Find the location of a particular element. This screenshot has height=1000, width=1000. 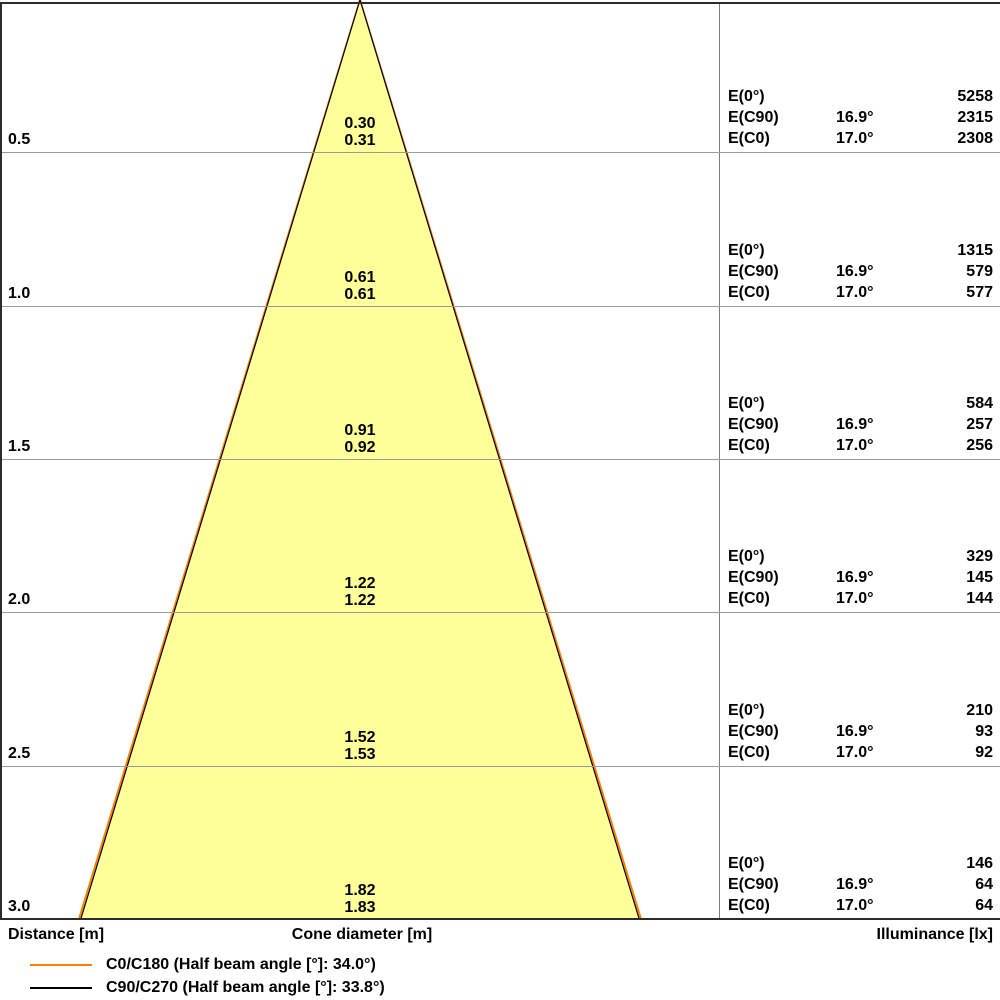

illuminance-block: E(0°) 1315 E(C90) 16.9° 579 E(C0) 17.0° 577 is located at coordinates (860, 271).